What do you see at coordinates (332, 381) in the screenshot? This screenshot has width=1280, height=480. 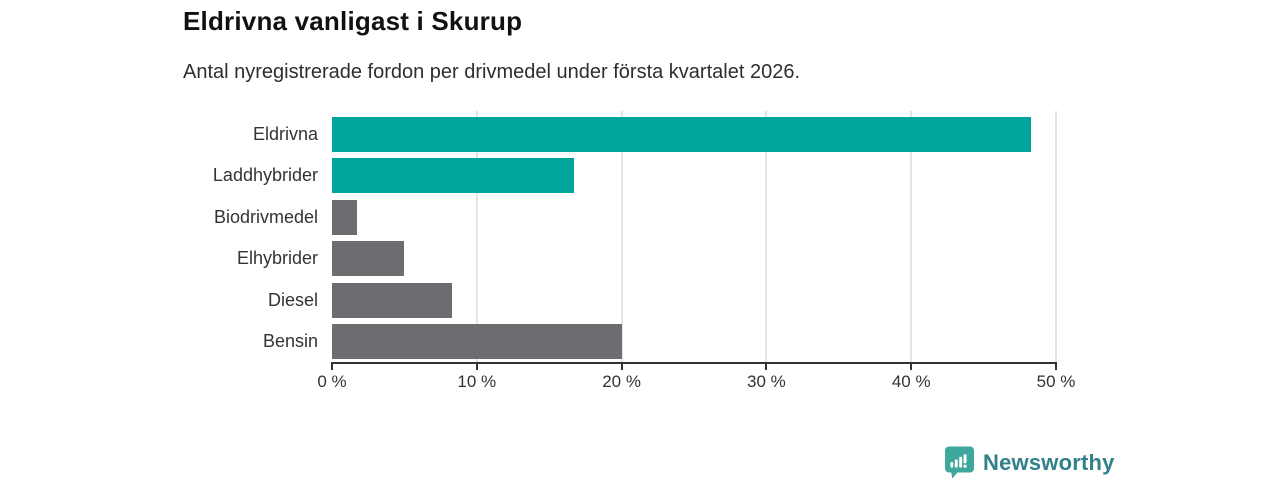 I see `x-axis-tick-label: 0 %` at bounding box center [332, 381].